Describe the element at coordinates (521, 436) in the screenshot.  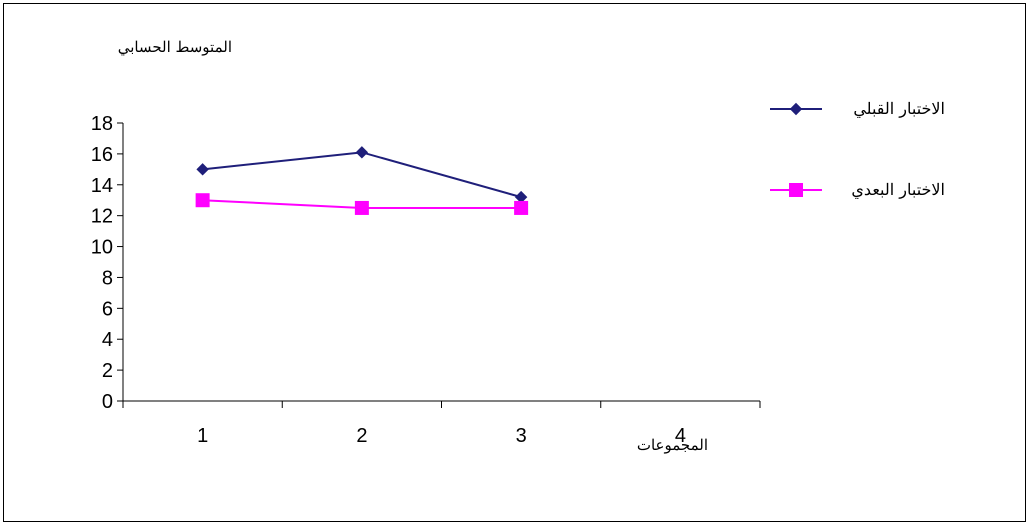
I see `x-tick-label: 3` at that location.